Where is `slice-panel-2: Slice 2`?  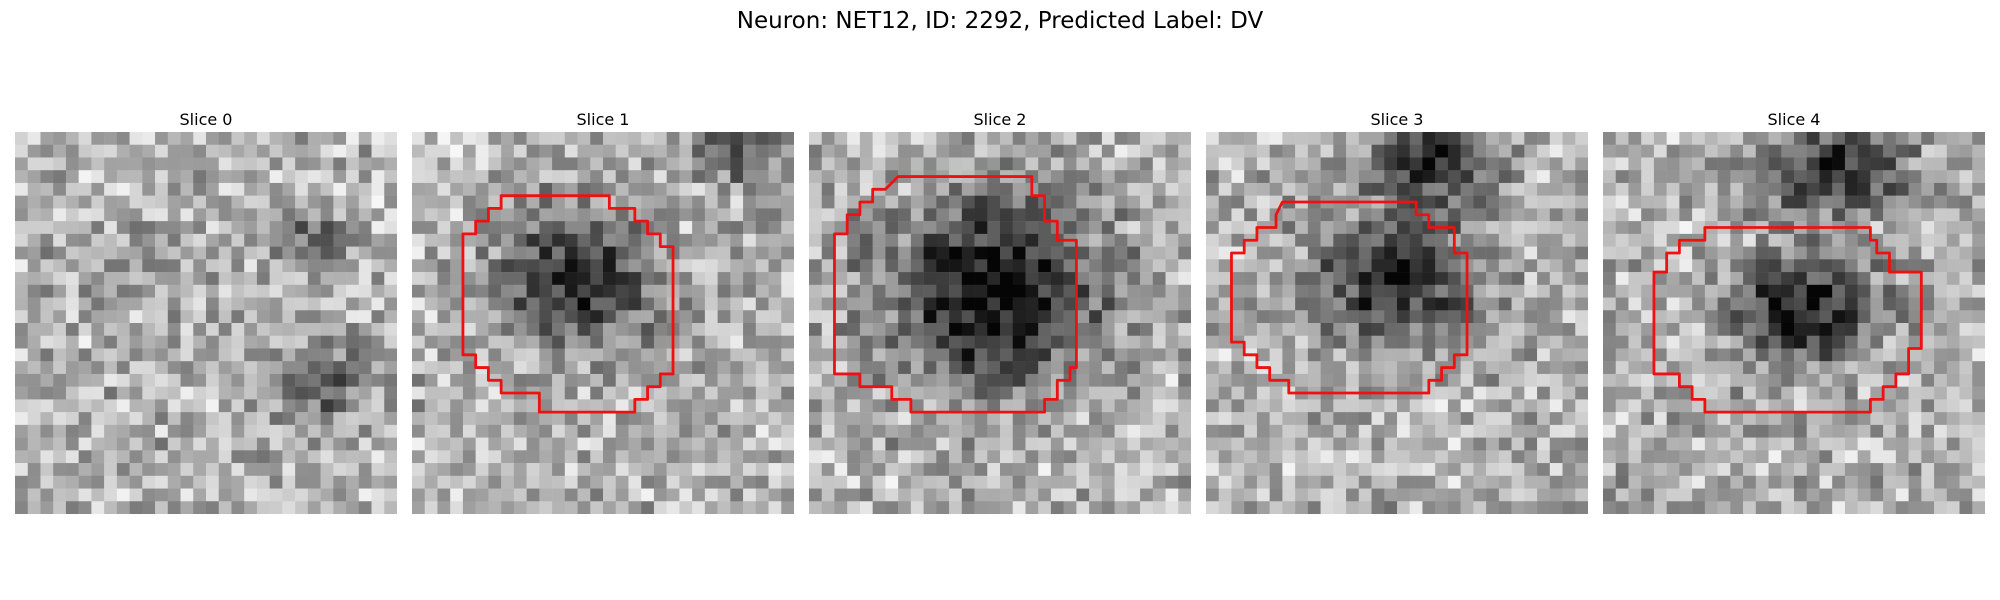
slice-panel-2: Slice 2 is located at coordinates (1000, 311).